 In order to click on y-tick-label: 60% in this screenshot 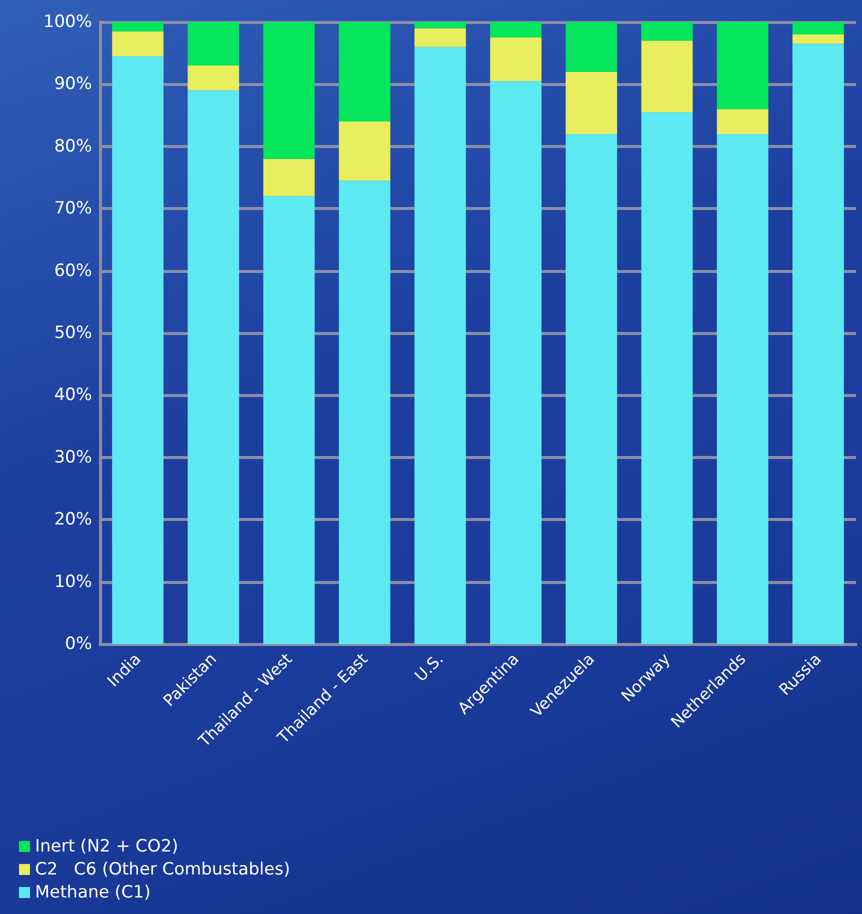, I will do `click(73, 270)`.